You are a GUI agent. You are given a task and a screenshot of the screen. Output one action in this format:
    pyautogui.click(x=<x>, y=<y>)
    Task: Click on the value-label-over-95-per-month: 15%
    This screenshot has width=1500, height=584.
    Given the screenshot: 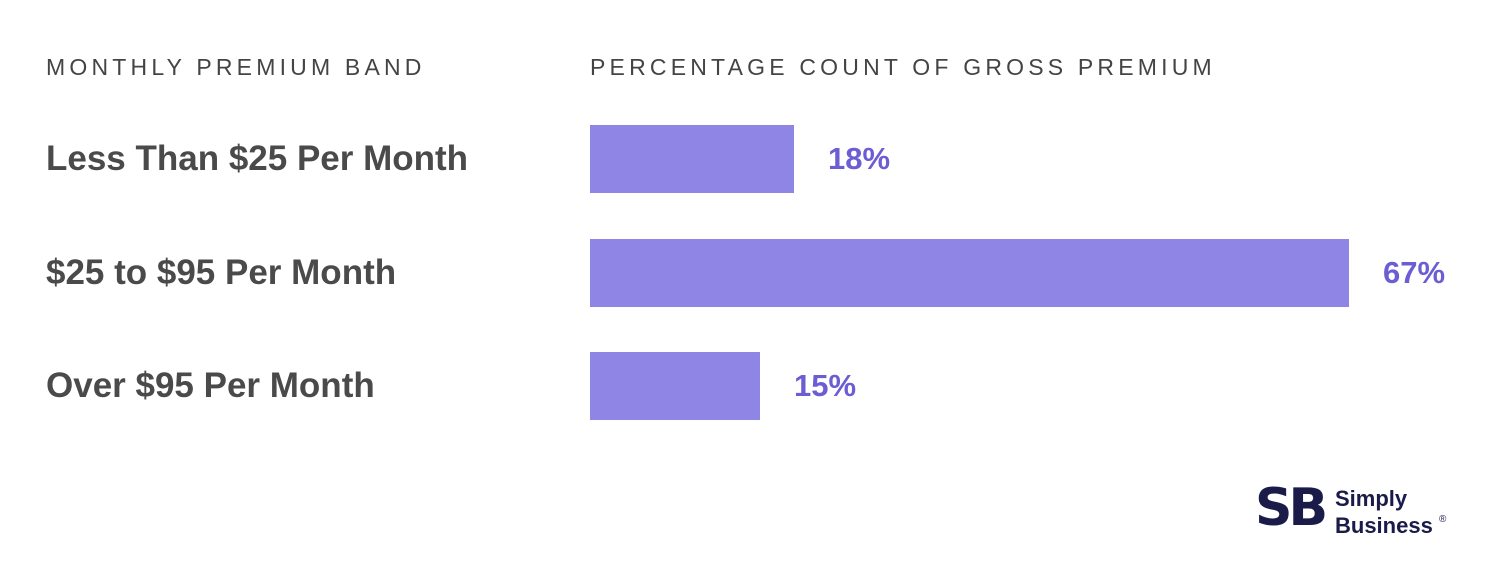 What is the action you would take?
    pyautogui.click(x=825, y=385)
    